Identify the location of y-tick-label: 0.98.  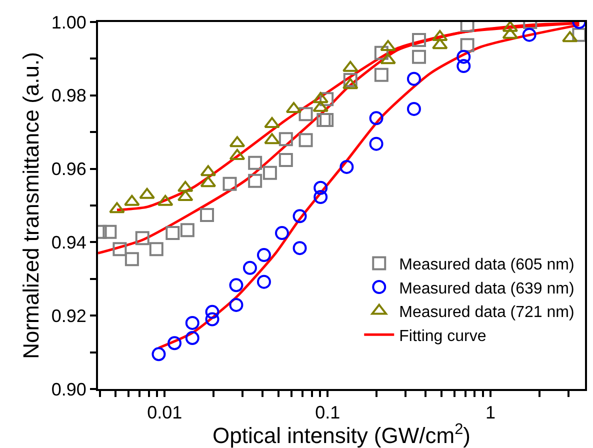
(68, 96).